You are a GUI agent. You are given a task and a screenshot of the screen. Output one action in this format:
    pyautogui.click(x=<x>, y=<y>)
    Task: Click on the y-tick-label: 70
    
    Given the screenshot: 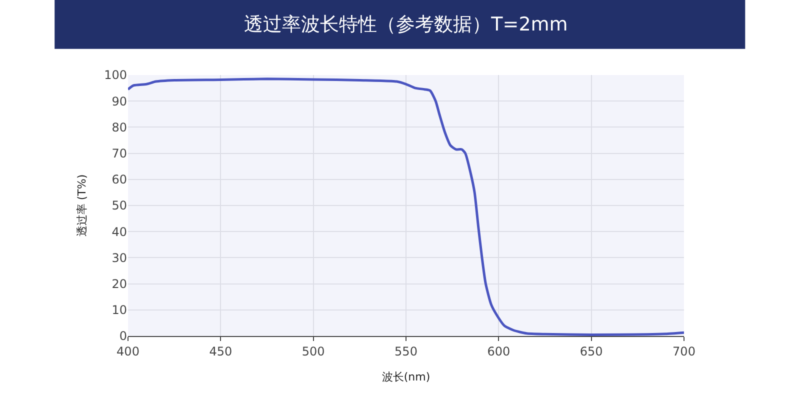 What is the action you would take?
    pyautogui.click(x=119, y=153)
    